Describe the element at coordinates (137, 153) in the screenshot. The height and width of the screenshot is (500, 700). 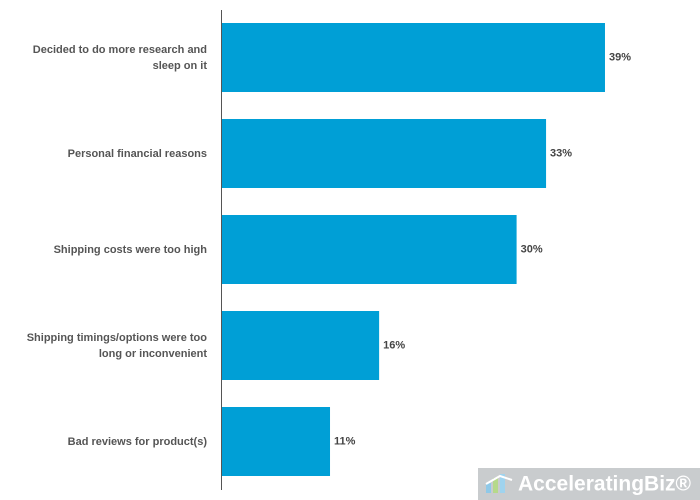
I see `category-label: Personal financial reasons` at that location.